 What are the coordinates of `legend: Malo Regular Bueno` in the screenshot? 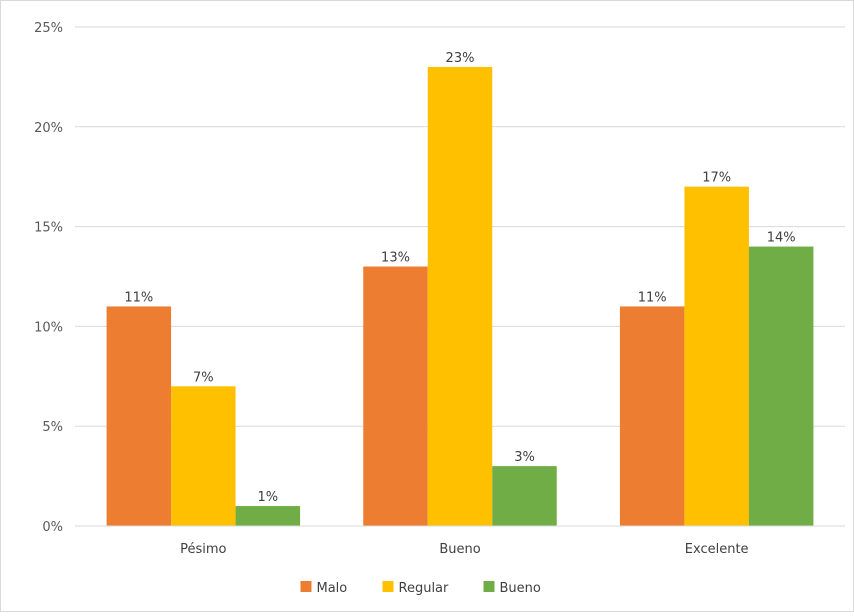 It's located at (420, 588).